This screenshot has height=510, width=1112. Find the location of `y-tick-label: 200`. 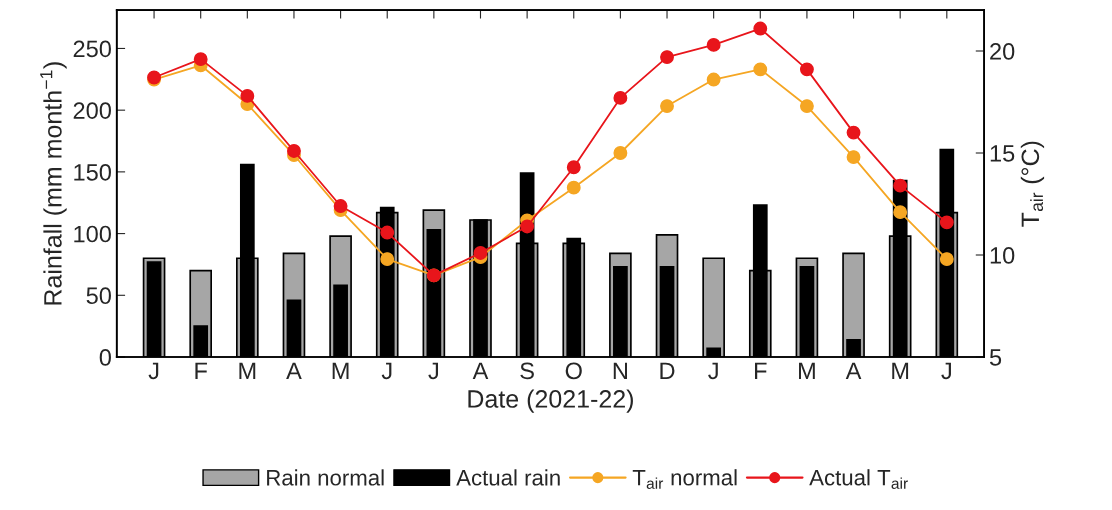

y-tick-label: 200 is located at coordinates (92, 110).